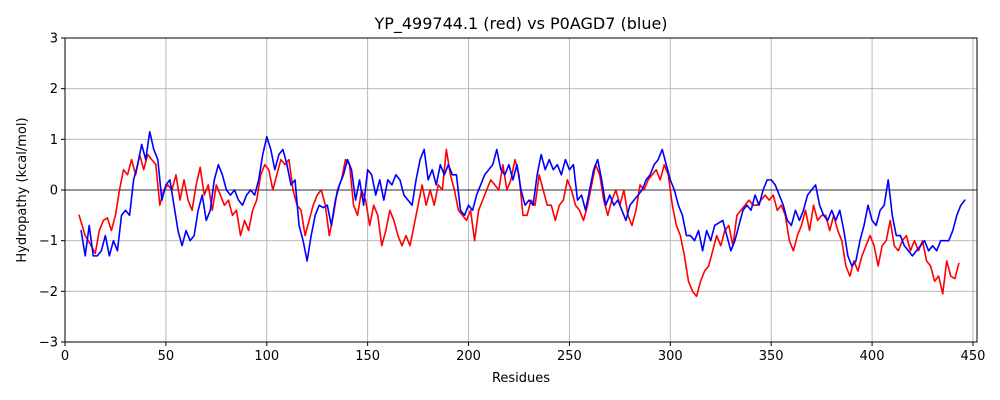 This screenshot has width=1000, height=400. I want to click on x-tick-label: 450, so click(973, 356).